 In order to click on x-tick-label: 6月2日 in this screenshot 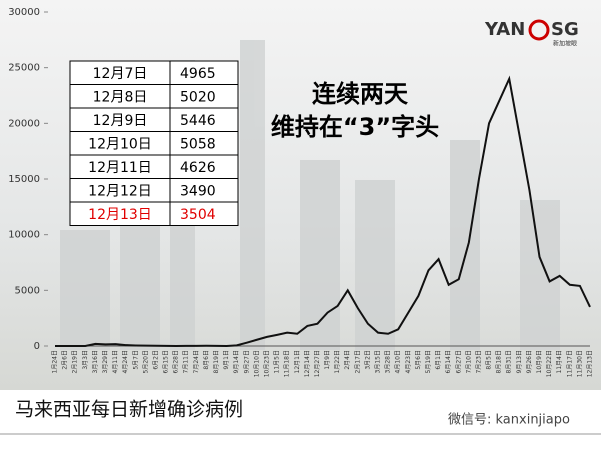, I will do `click(155, 360)`.